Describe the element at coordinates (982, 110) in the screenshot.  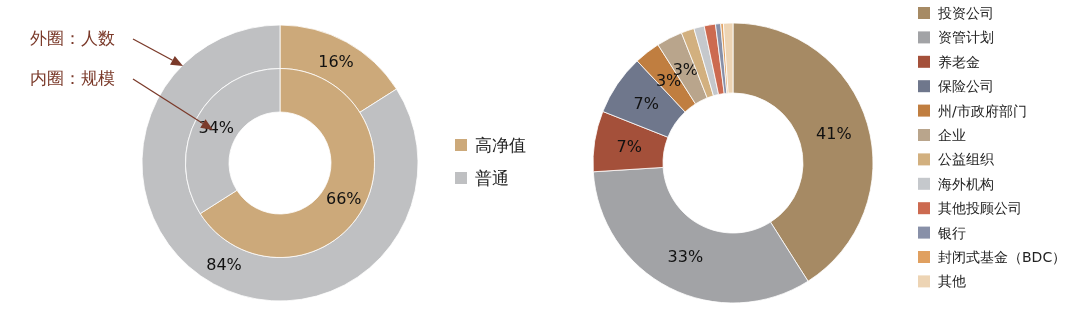
I see `legend-label: 州/市政府部门` at that location.